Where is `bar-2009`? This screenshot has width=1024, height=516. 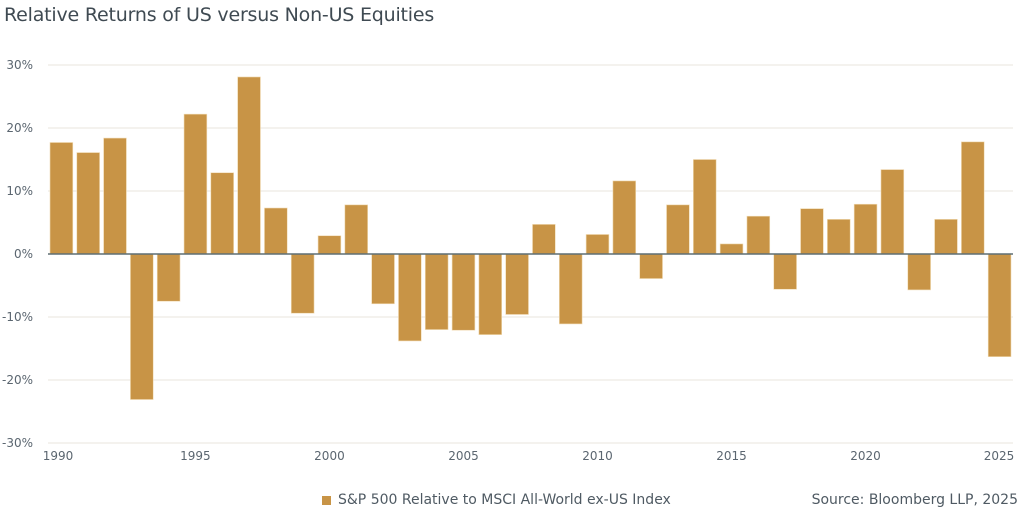 bar-2009 is located at coordinates (571, 289).